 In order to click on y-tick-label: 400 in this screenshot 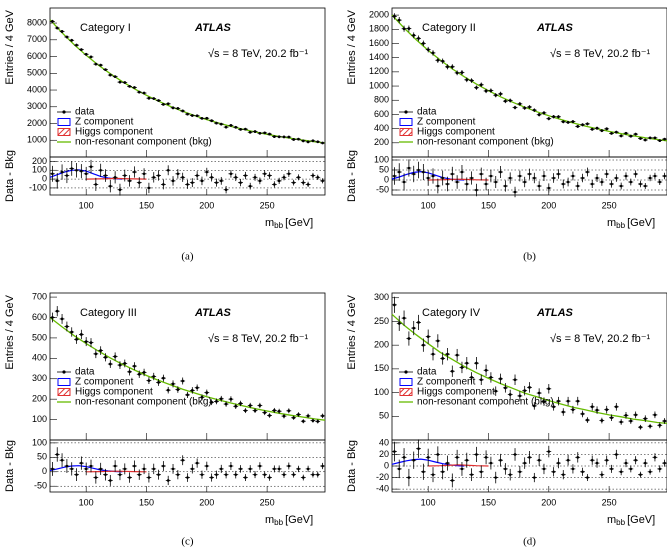, I will do `click(39, 358)`.